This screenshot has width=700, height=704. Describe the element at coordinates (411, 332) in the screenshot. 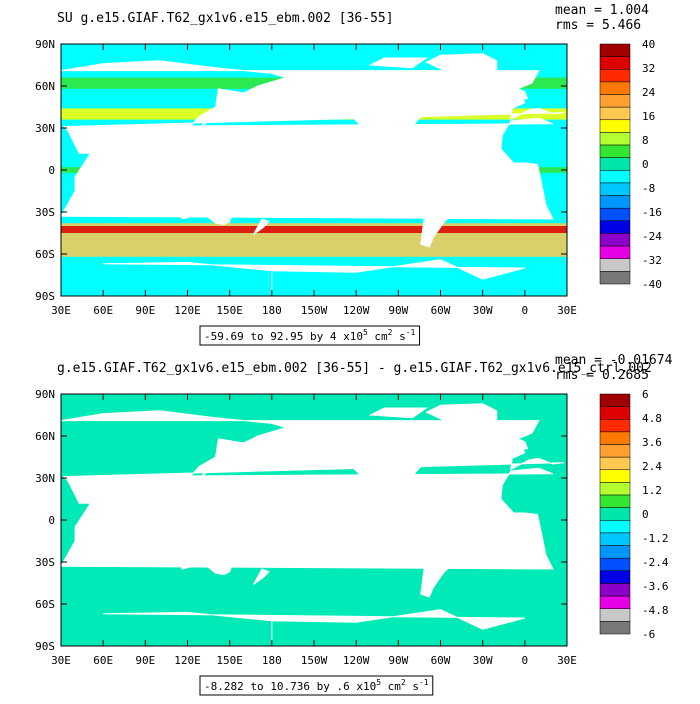

I see `range-label-part: -1` at that location.